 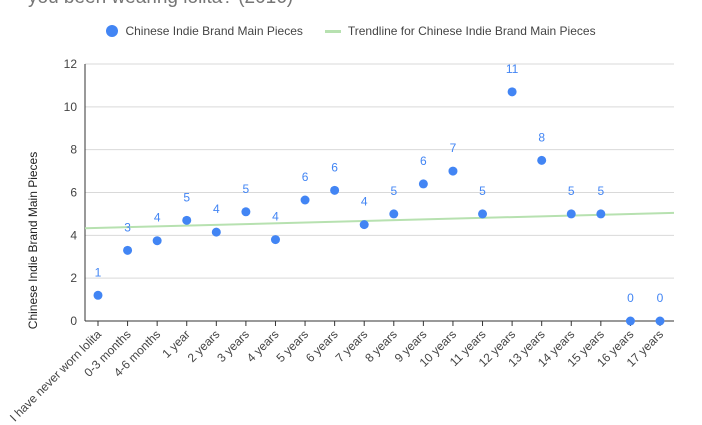 What do you see at coordinates (112, 31) in the screenshot?
I see `legend-dot-icon` at bounding box center [112, 31].